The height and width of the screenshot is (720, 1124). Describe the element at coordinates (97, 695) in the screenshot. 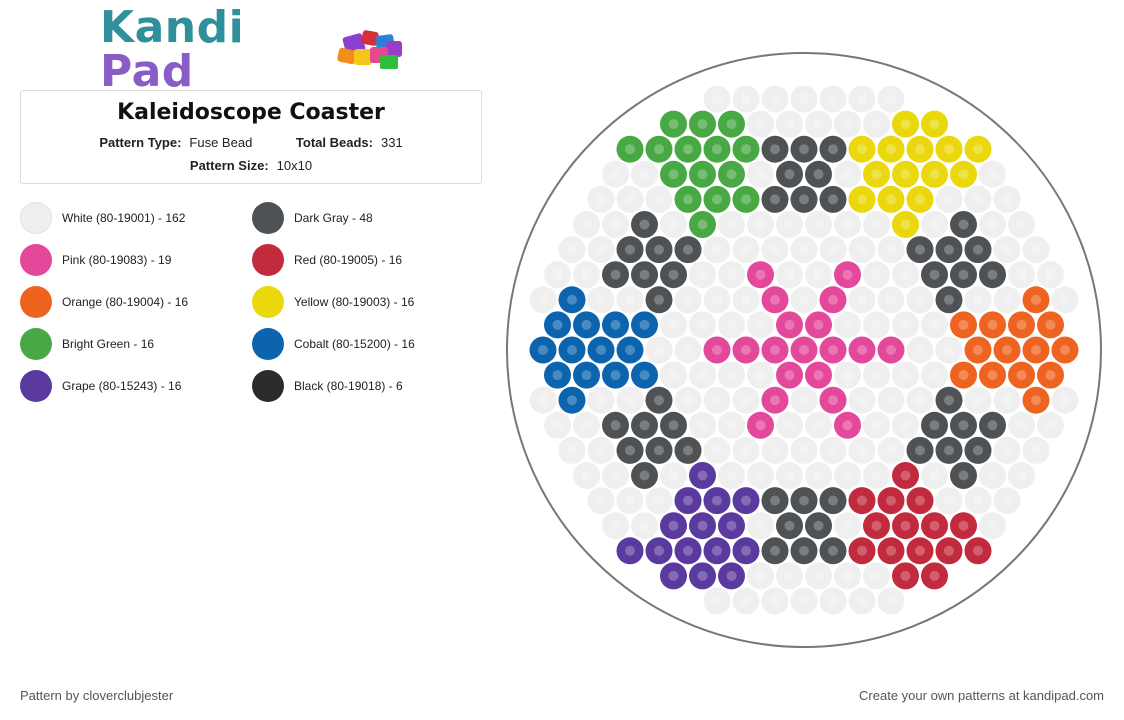

I see `pattern-credit: Pattern by cloverclubjester` at that location.